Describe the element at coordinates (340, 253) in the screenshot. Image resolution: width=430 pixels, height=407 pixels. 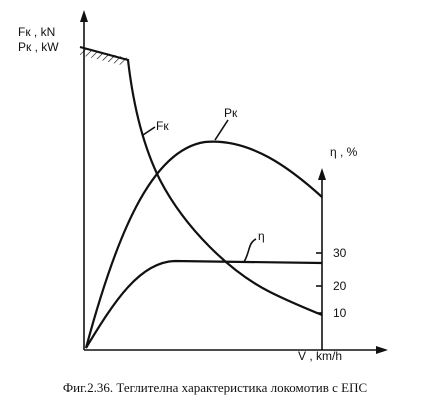
I see `tick-label: 30` at that location.